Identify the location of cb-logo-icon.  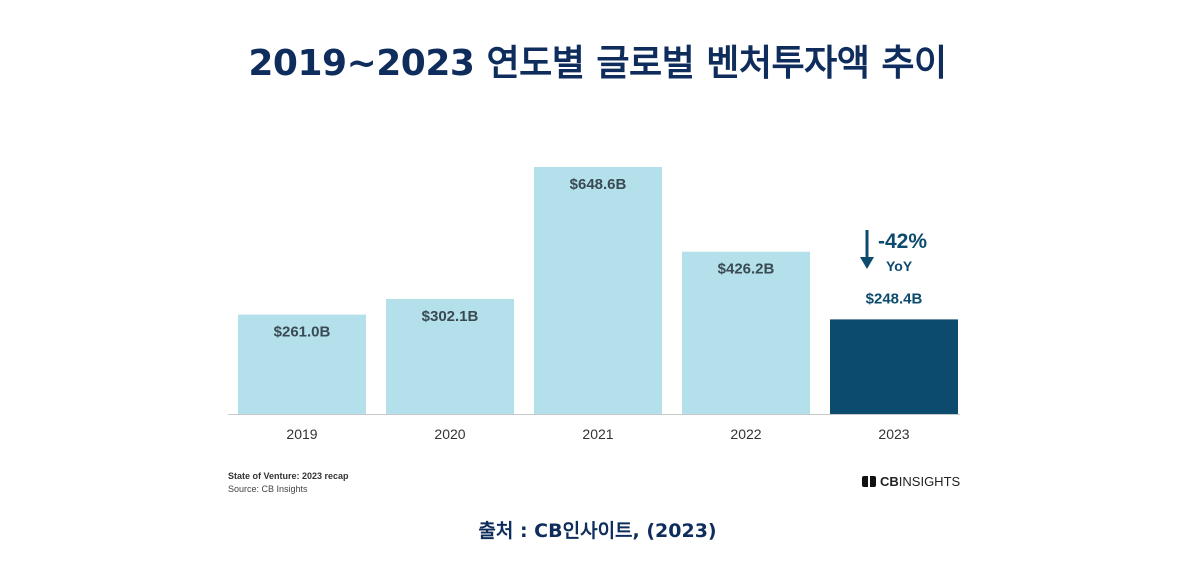
(869, 481).